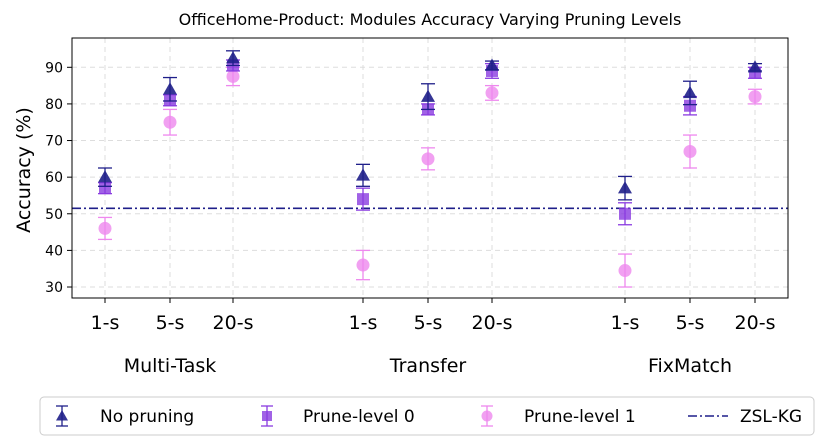  Describe the element at coordinates (580, 417) in the screenshot. I see `legend-label-prune-level-1: Prune-level 1` at that location.